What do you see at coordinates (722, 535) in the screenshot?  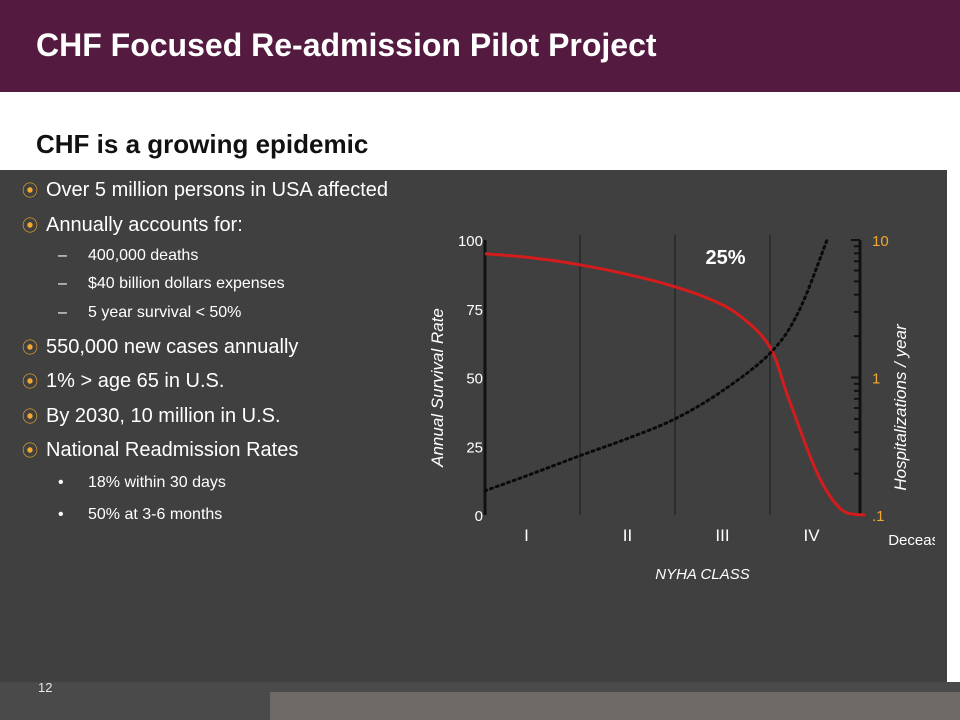 I see `x-category-label: III` at bounding box center [722, 535].